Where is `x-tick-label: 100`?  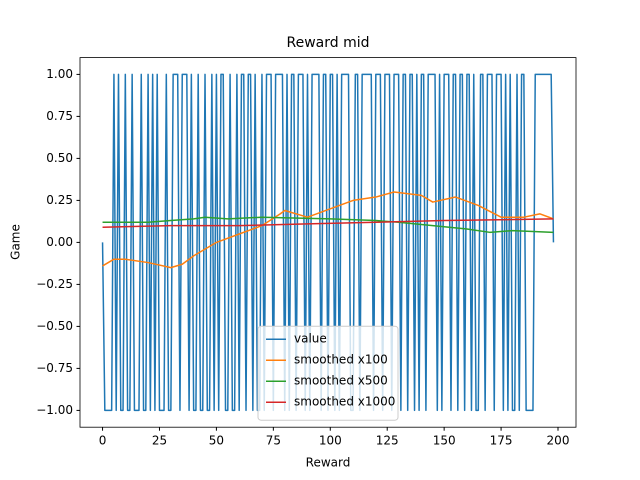 x-tick-label: 100 is located at coordinates (330, 441).